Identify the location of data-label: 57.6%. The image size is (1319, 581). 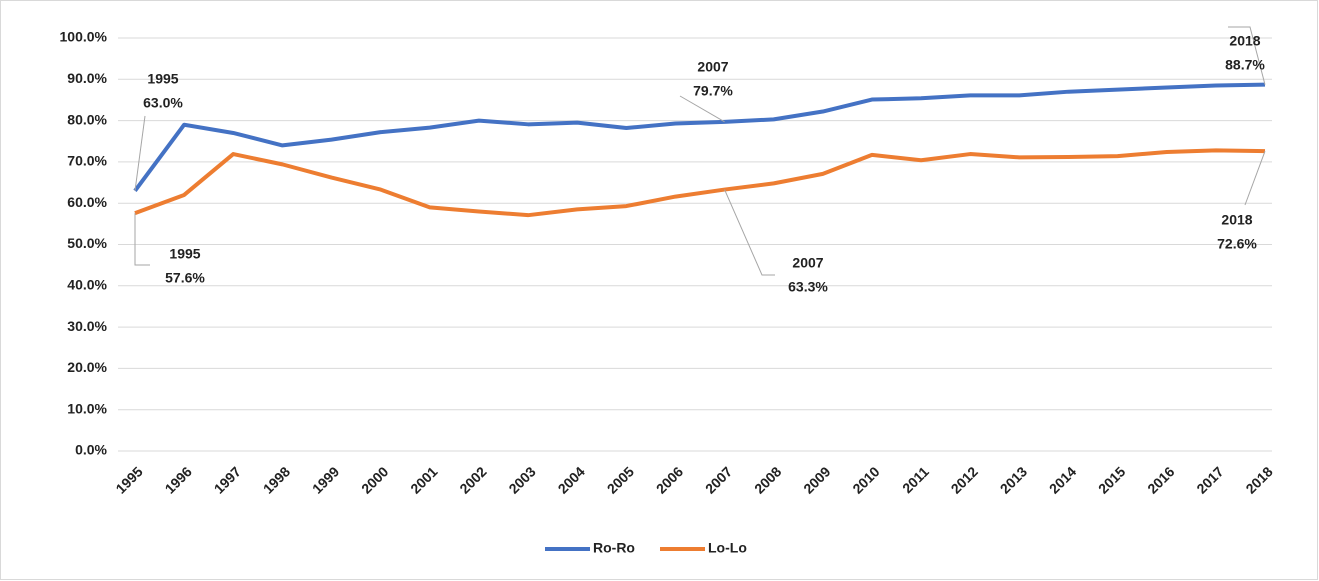
(185, 278).